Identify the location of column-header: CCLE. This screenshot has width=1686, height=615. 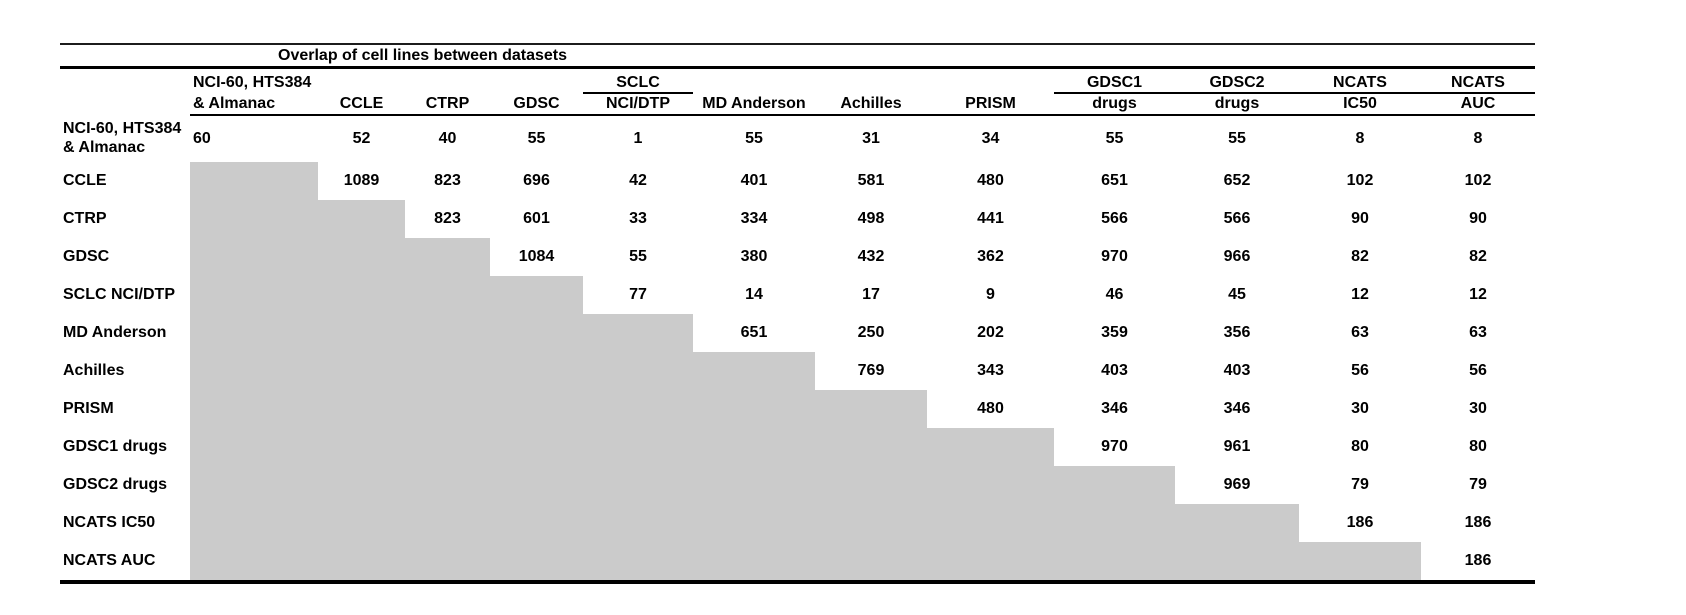
(361, 105).